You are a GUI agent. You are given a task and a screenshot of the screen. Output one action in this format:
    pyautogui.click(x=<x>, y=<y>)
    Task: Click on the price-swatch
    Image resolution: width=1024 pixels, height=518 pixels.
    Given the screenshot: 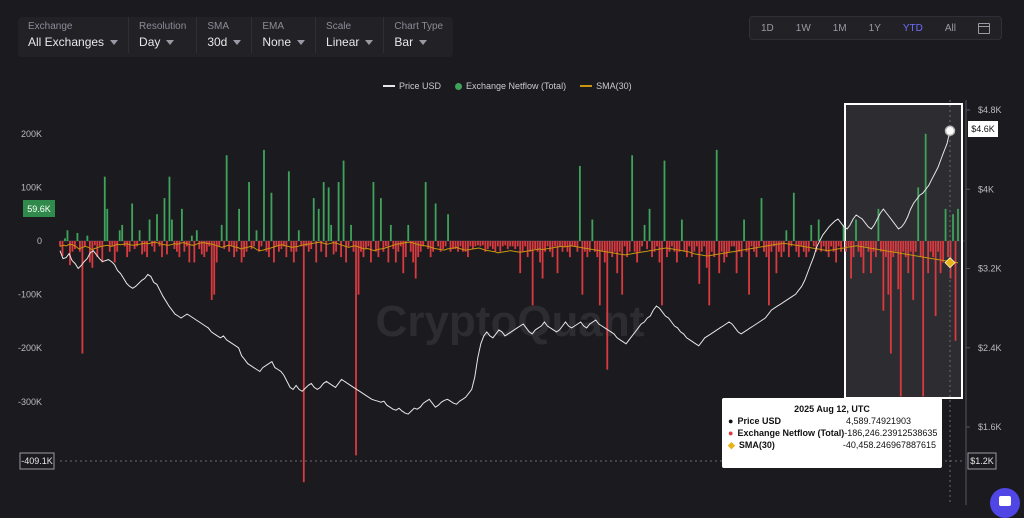 What is the action you would take?
    pyautogui.click(x=389, y=86)
    